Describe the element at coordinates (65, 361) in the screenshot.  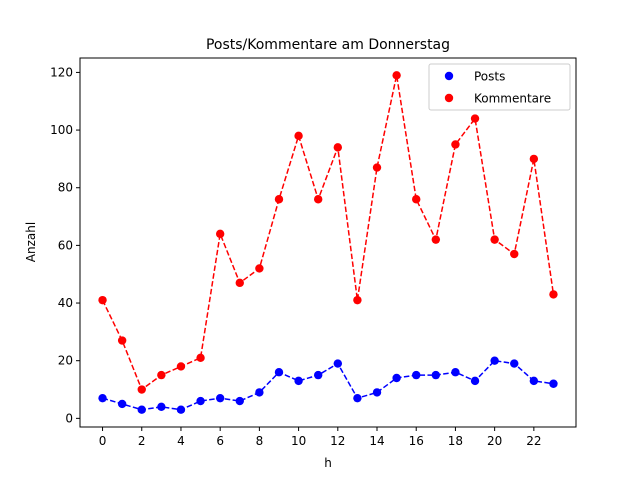
I see `y-tick-label: 20` at that location.